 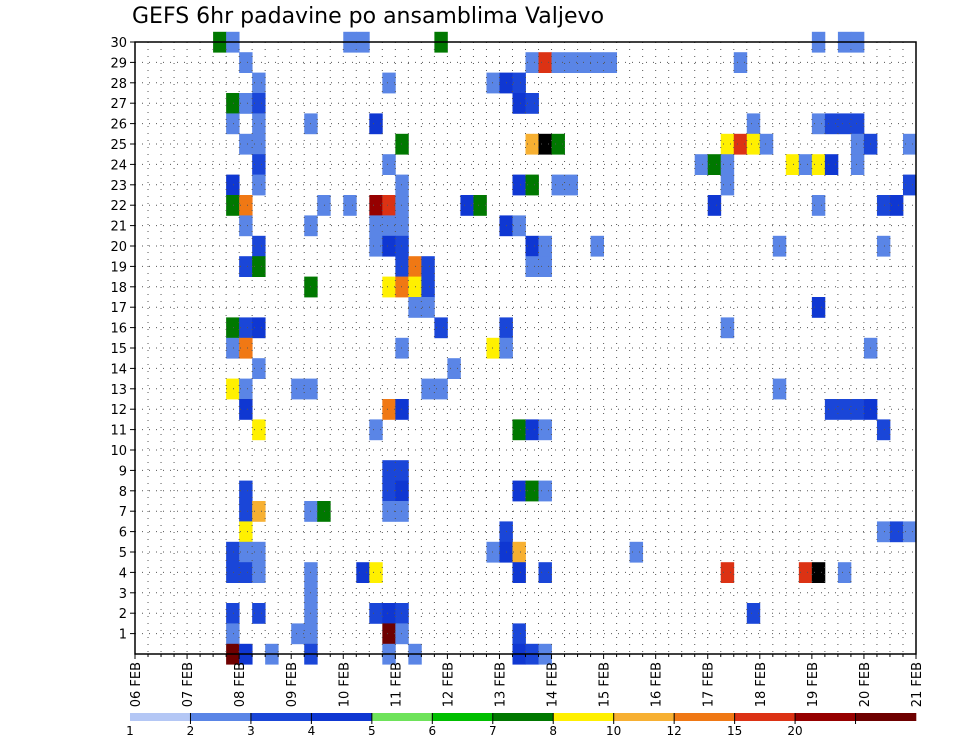 I want to click on y-tick-label: 11, so click(x=118, y=431).